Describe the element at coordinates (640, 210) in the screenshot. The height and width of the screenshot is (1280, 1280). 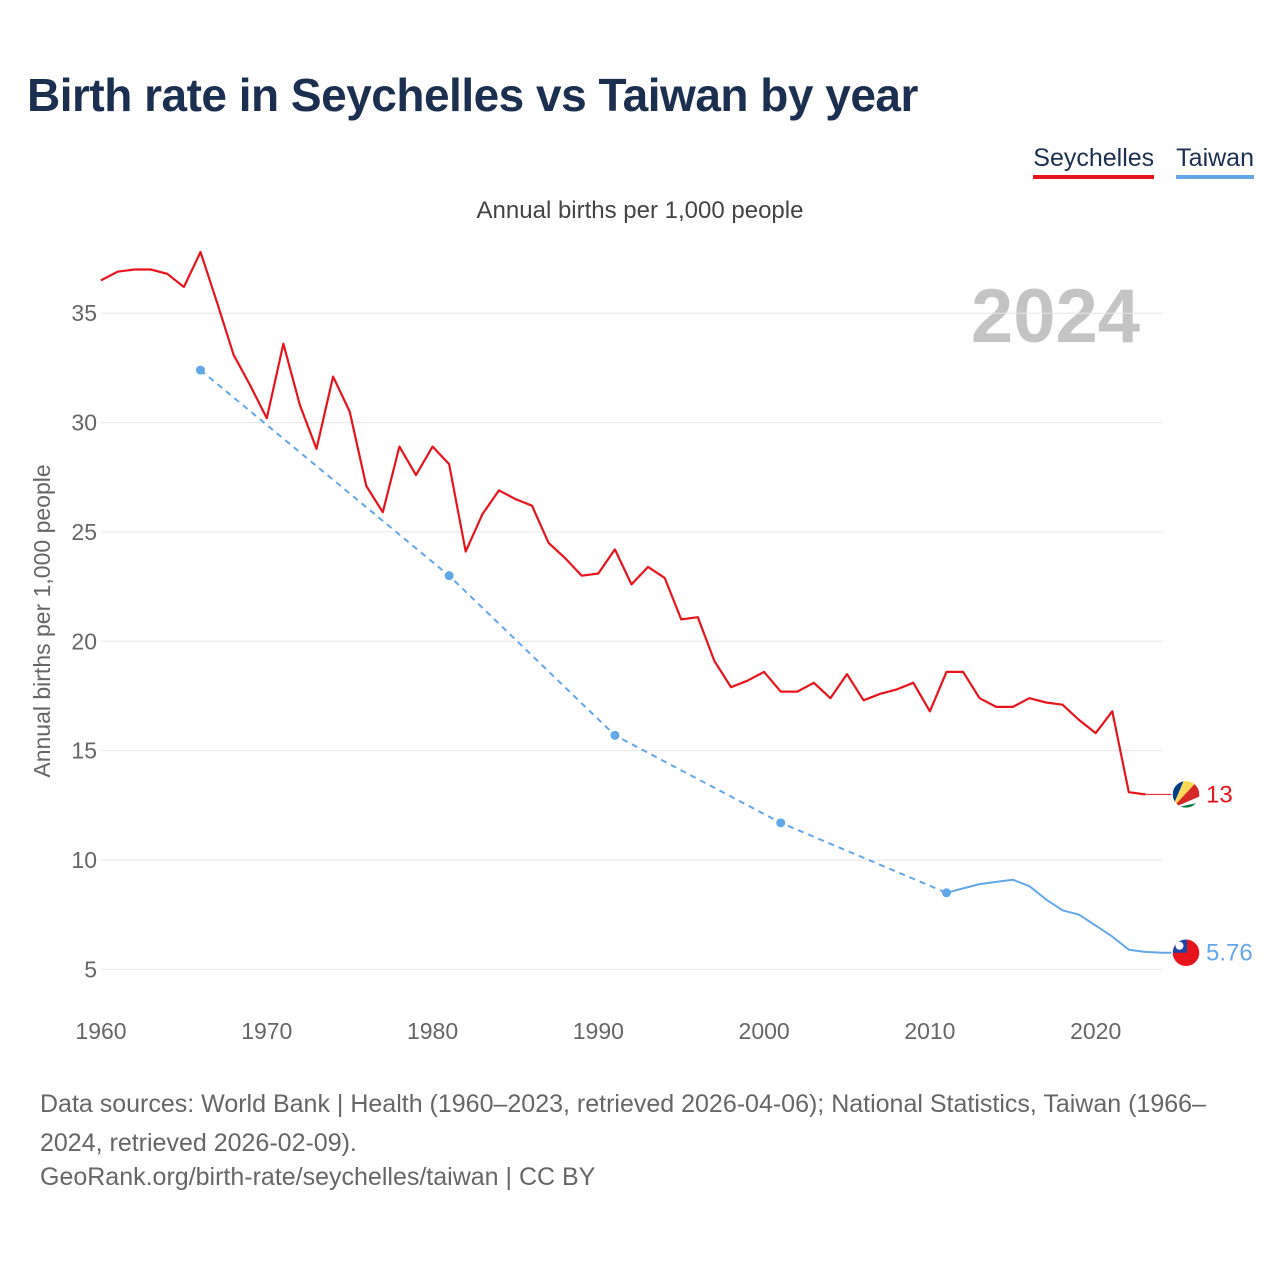
I see `chart-subtitle: Annual births per 1,000 people` at that location.